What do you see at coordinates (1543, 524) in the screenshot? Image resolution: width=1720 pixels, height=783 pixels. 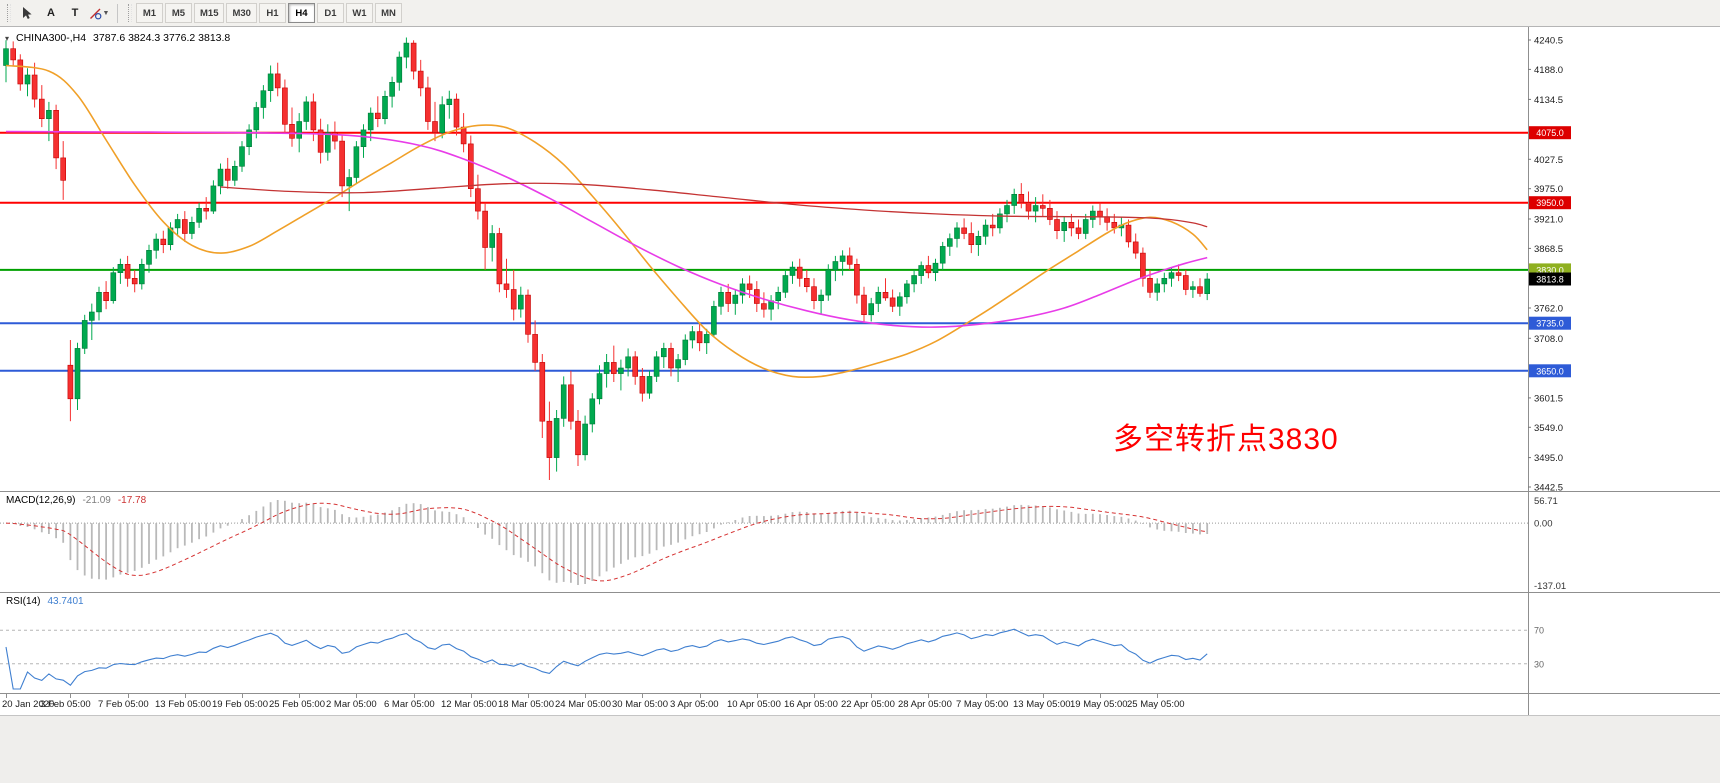 I see `macd-scale-label: 0.00` at bounding box center [1543, 524].